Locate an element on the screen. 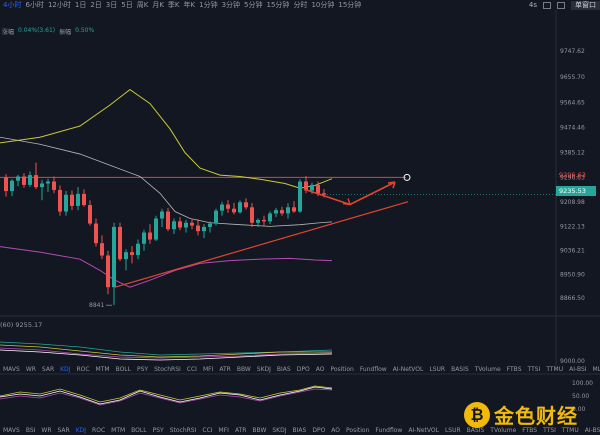  period-tab: 1分钟 is located at coordinates (208, 5).